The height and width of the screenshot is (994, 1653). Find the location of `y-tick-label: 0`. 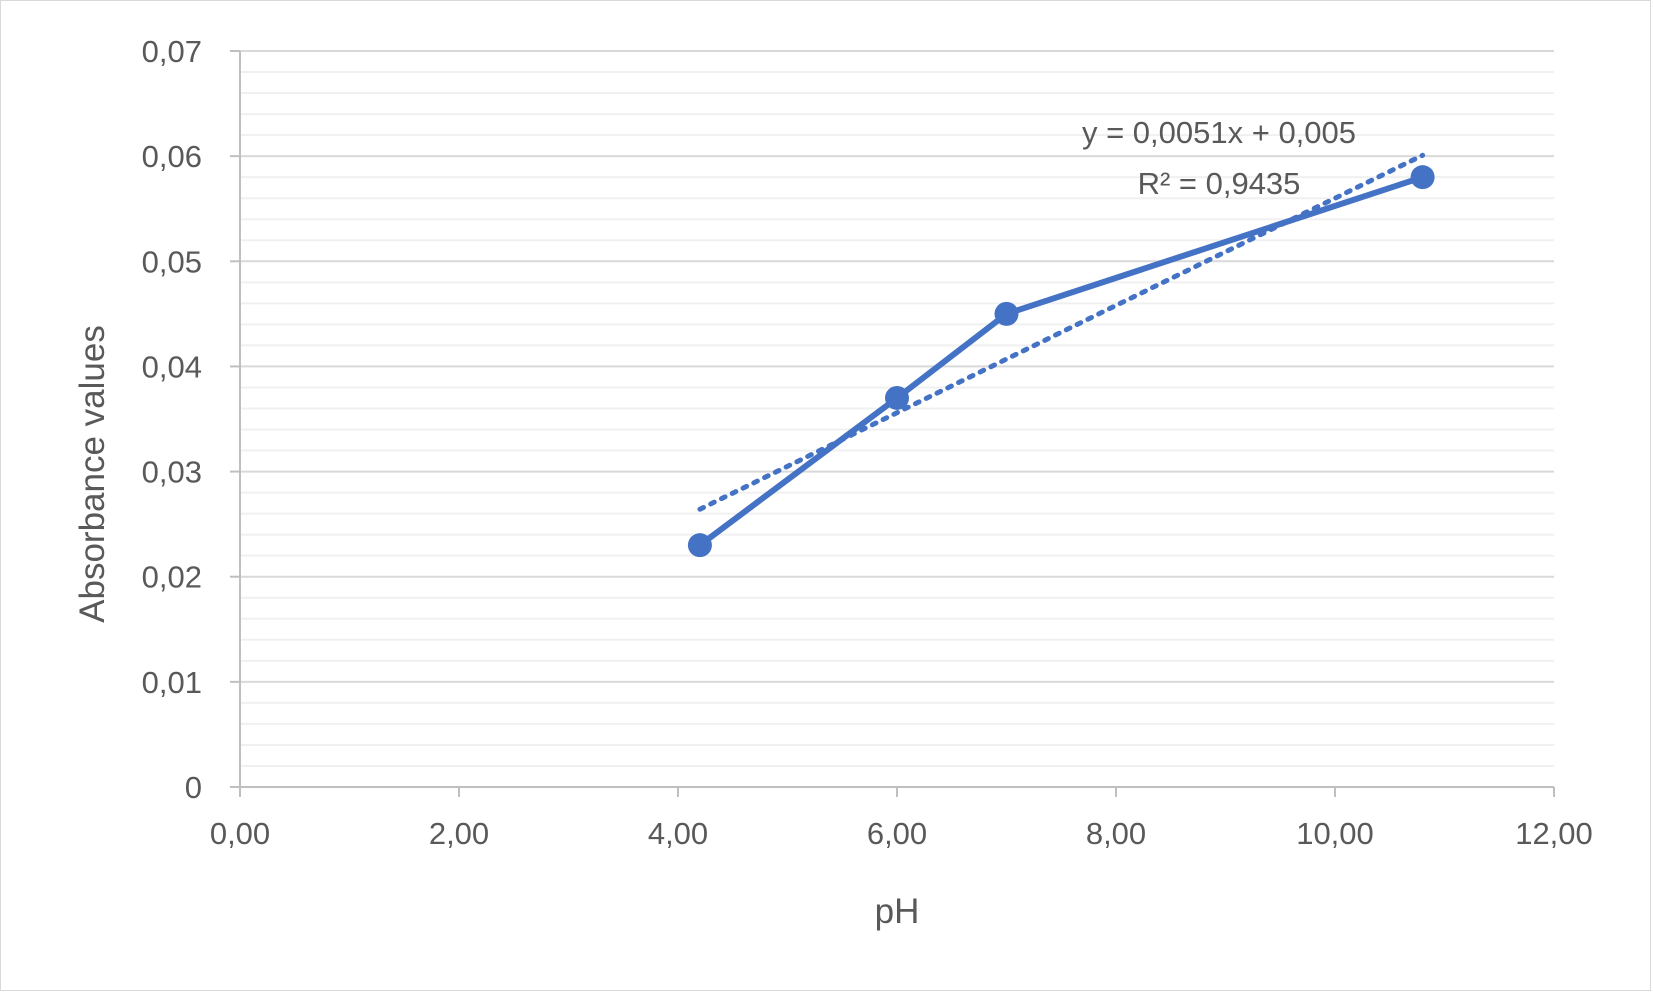

y-tick-label: 0 is located at coordinates (193, 787).